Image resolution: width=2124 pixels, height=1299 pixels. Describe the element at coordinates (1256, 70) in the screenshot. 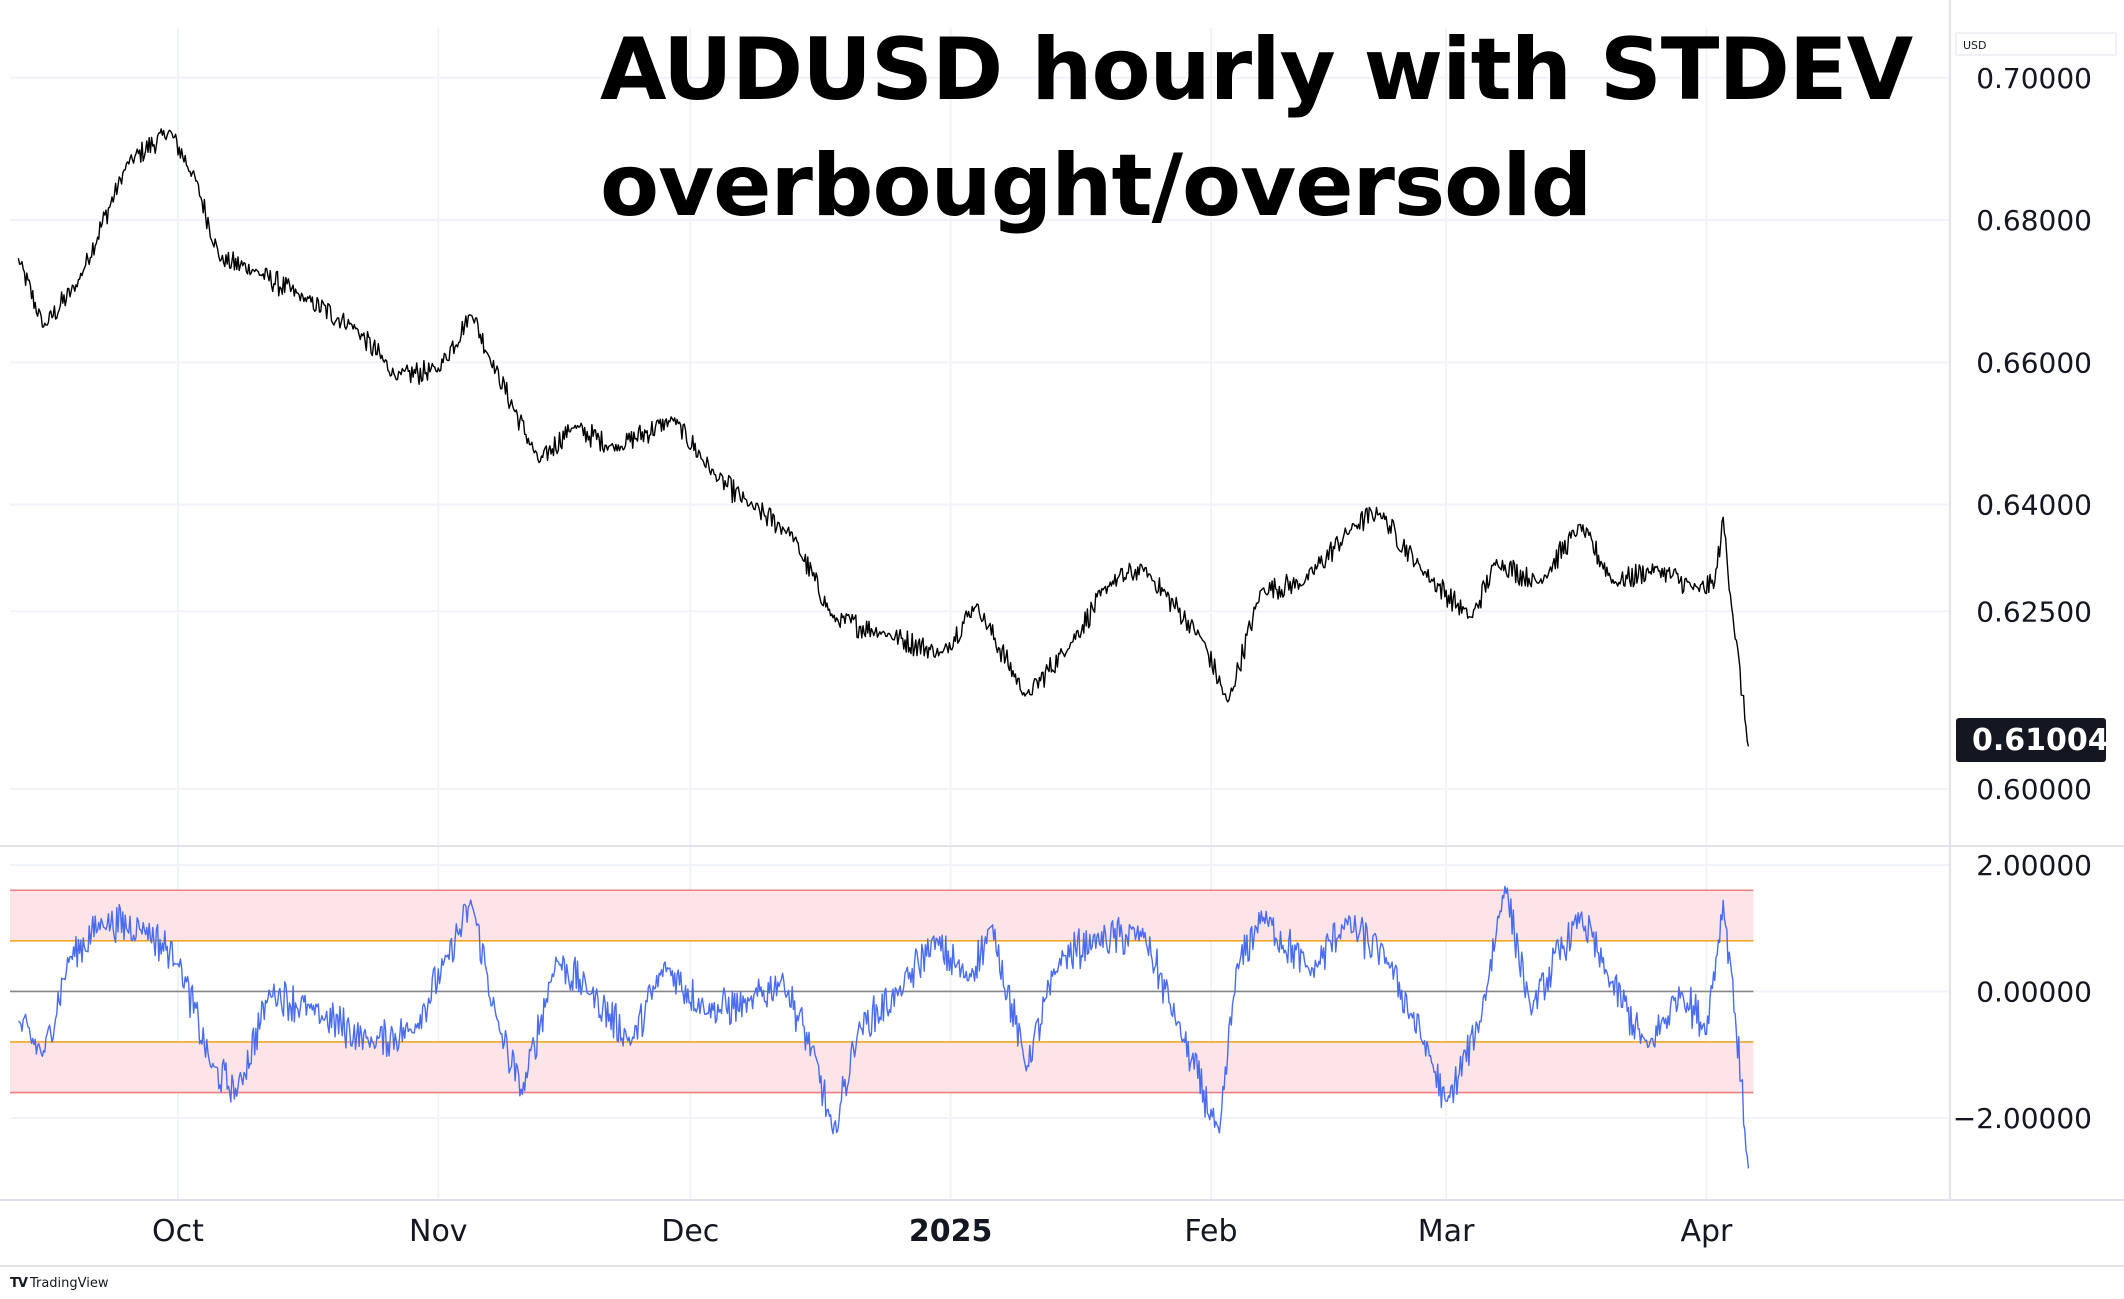

I see `title-line-1: AUDUSD hourly with STDEV` at that location.